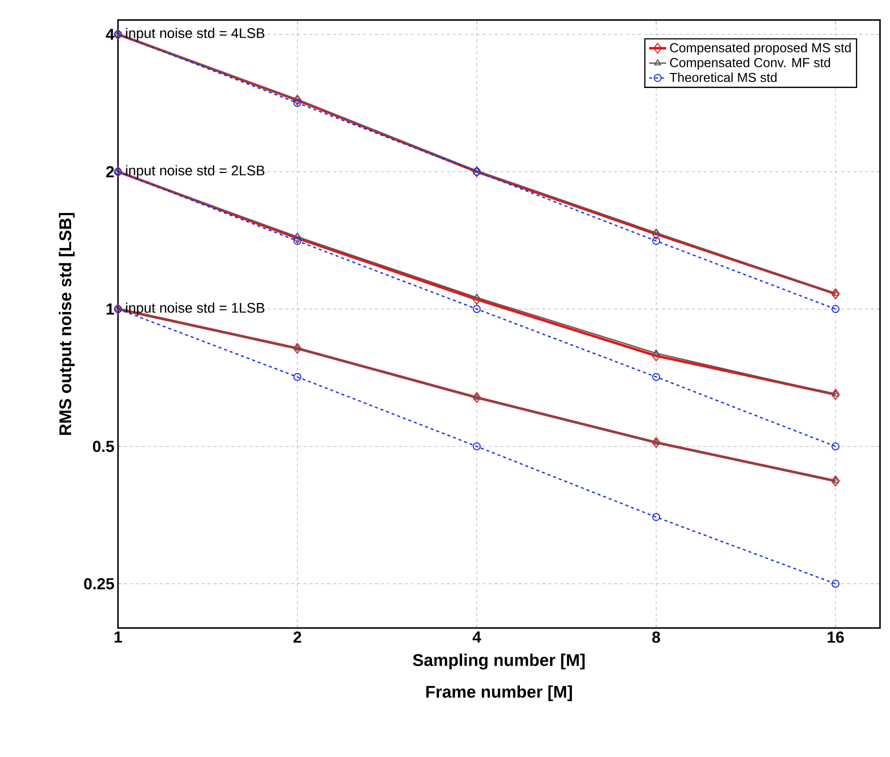 The image size is (890, 757). What do you see at coordinates (110, 172) in the screenshot?
I see `y-tick-label: 2` at bounding box center [110, 172].